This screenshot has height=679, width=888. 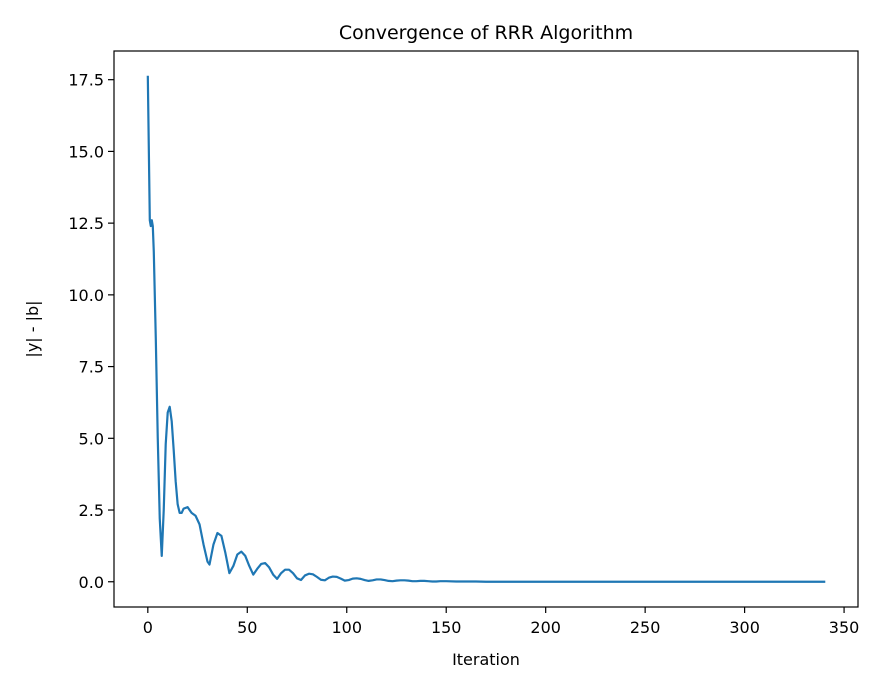 What do you see at coordinates (486, 659) in the screenshot?
I see `x-axis-label: Iteration` at bounding box center [486, 659].